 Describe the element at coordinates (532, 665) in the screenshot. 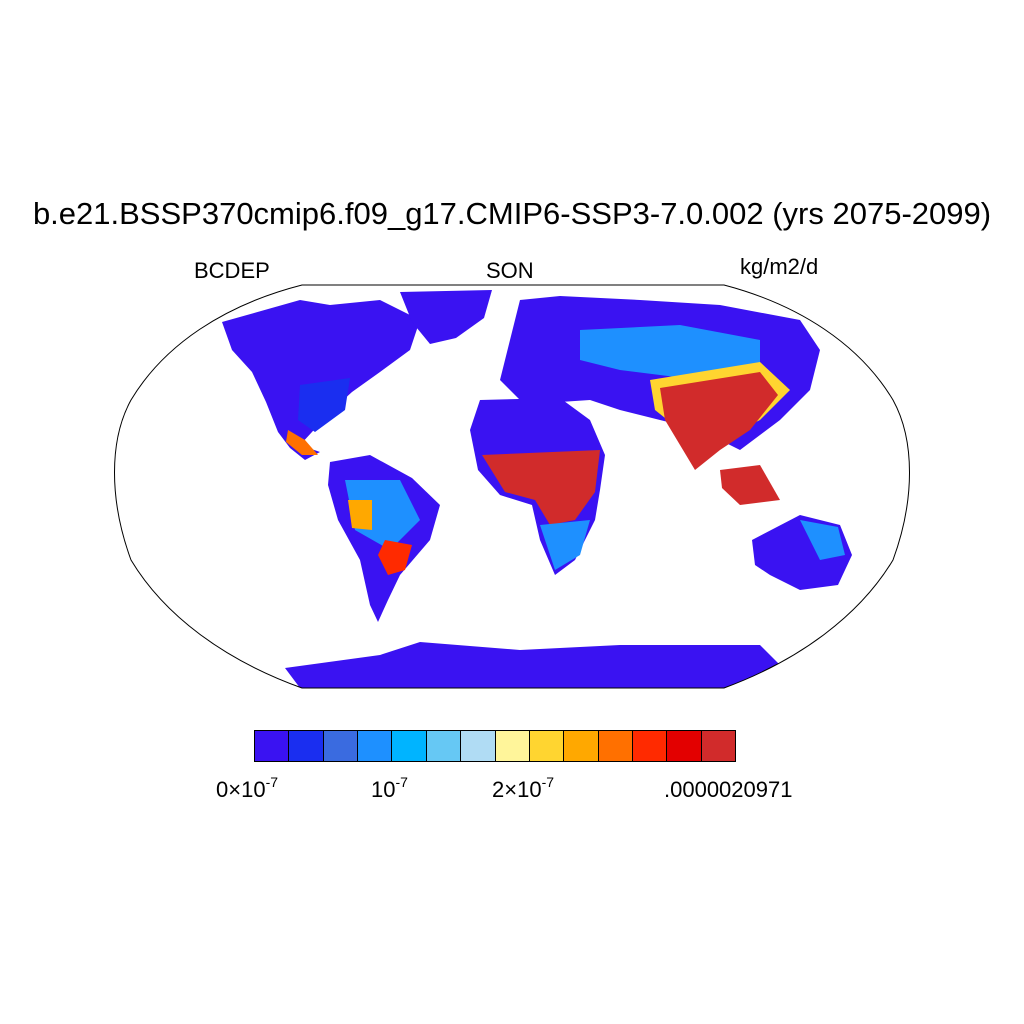

I see `antarctica` at that location.